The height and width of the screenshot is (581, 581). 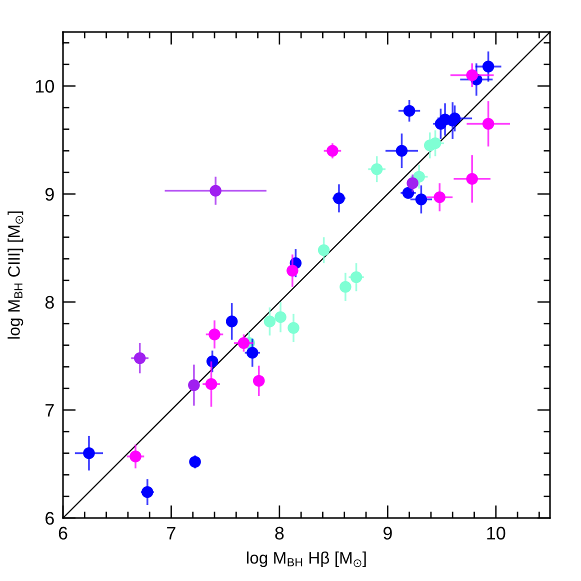 I want to click on y-tick-label: 10, so click(x=45, y=86).